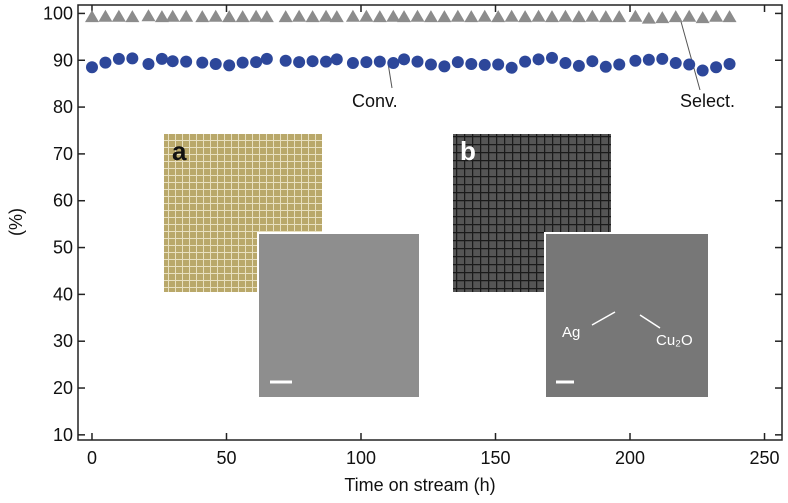 This screenshot has height=503, width=788. Describe the element at coordinates (63, 294) in the screenshot. I see `y-tick-label: 40` at that location.